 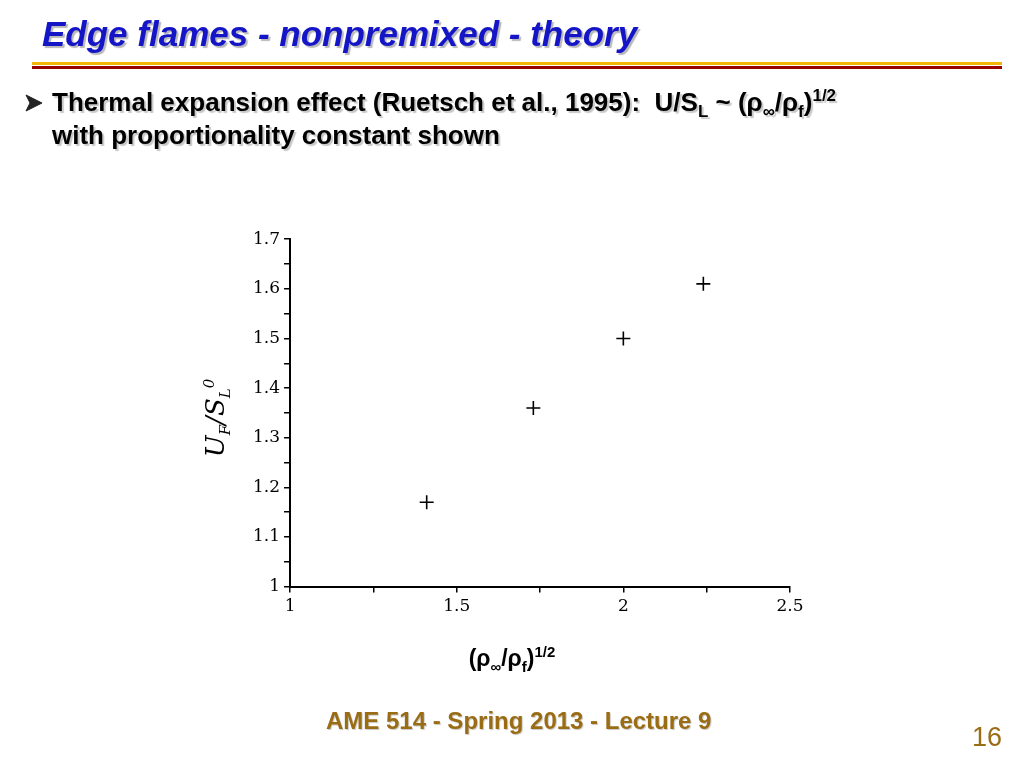 What do you see at coordinates (266, 535) in the screenshot?
I see `y-tick-label: 1.1` at bounding box center [266, 535].